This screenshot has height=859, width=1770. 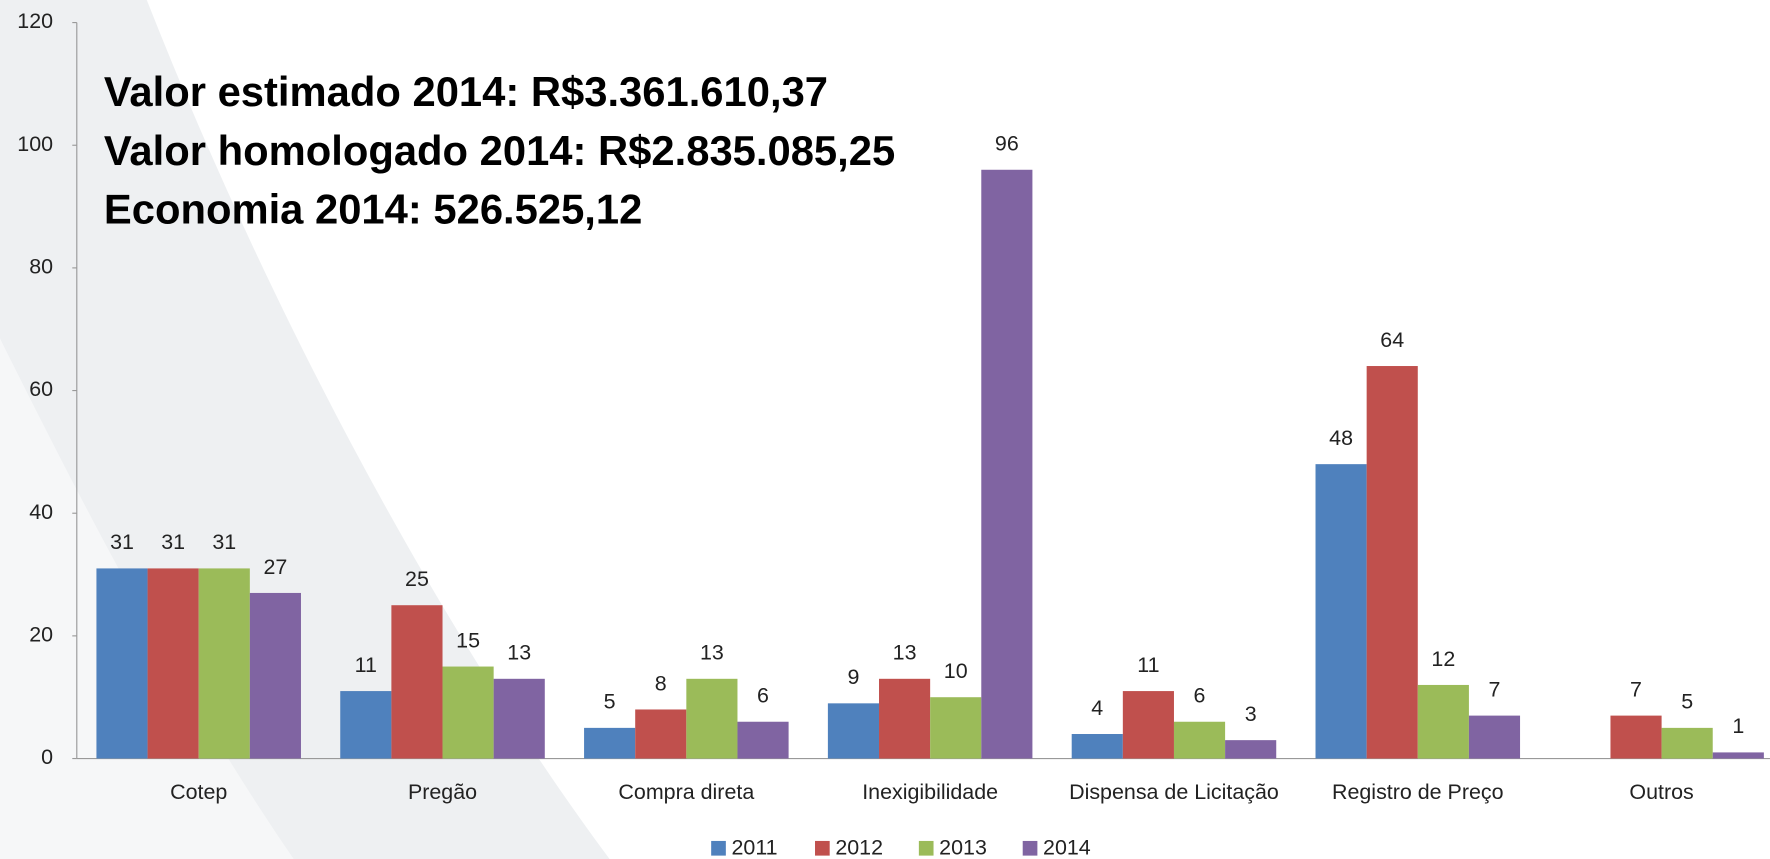 What do you see at coordinates (1418, 792) in the screenshot?
I see `x-tick-label: Registro de Preço` at bounding box center [1418, 792].